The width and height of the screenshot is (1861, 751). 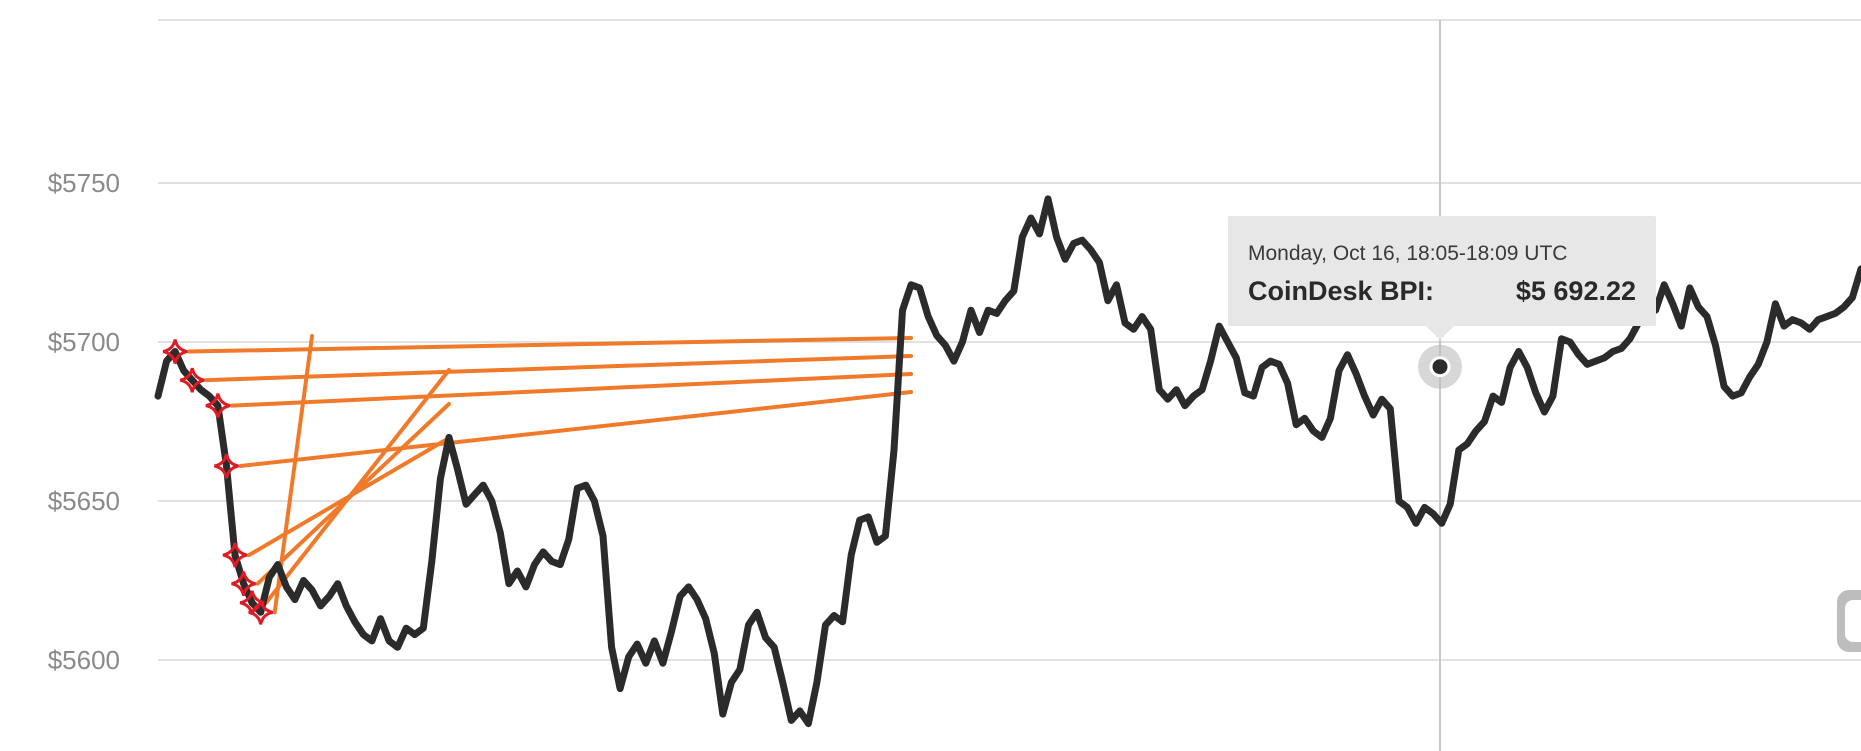 What do you see at coordinates (1575, 291) in the screenshot?
I see `tooltip-value: $5 692.22` at bounding box center [1575, 291].